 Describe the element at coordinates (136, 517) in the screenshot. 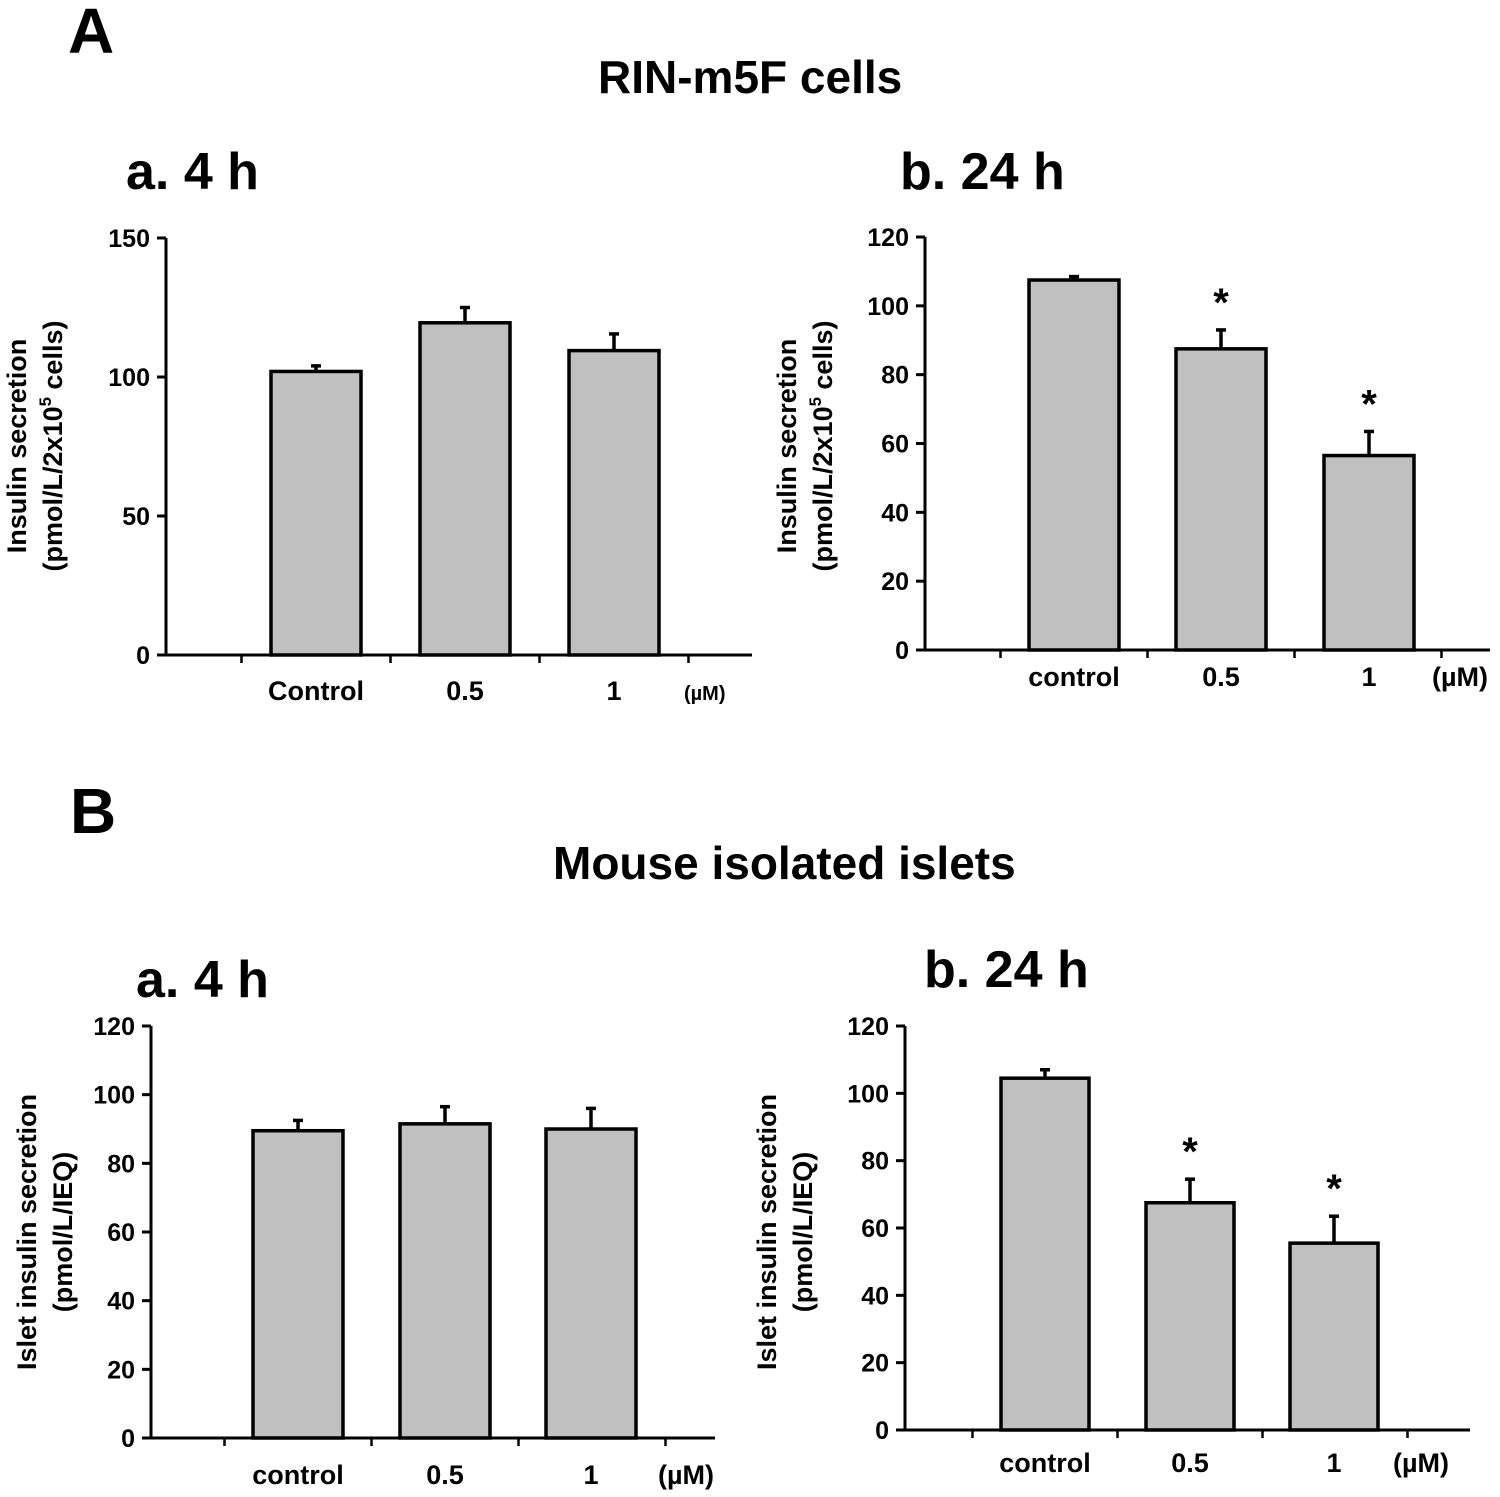

I see `y-tick-label: 50` at that location.